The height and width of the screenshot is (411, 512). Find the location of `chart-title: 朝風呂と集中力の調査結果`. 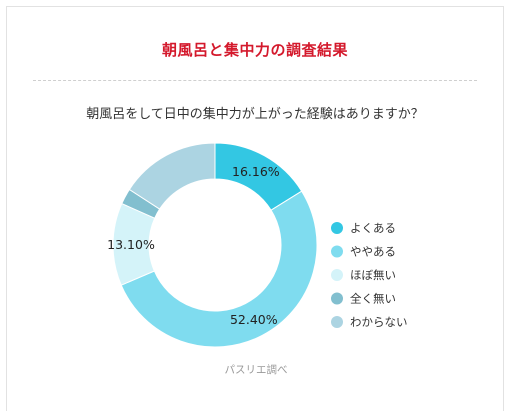

chart-title: 朝風呂と集中力の調査結果 is located at coordinates (254, 50).